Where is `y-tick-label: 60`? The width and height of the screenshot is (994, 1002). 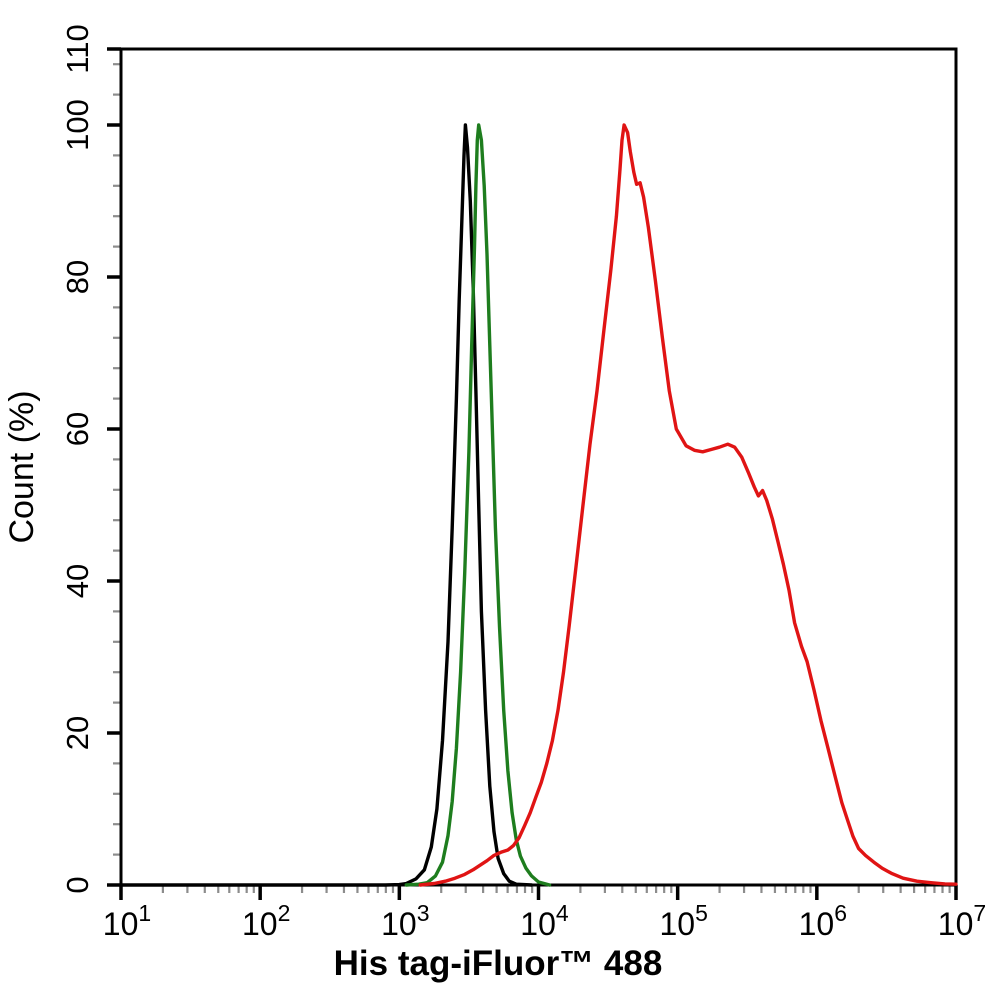 y-tick-label: 60 is located at coordinates (77, 429).